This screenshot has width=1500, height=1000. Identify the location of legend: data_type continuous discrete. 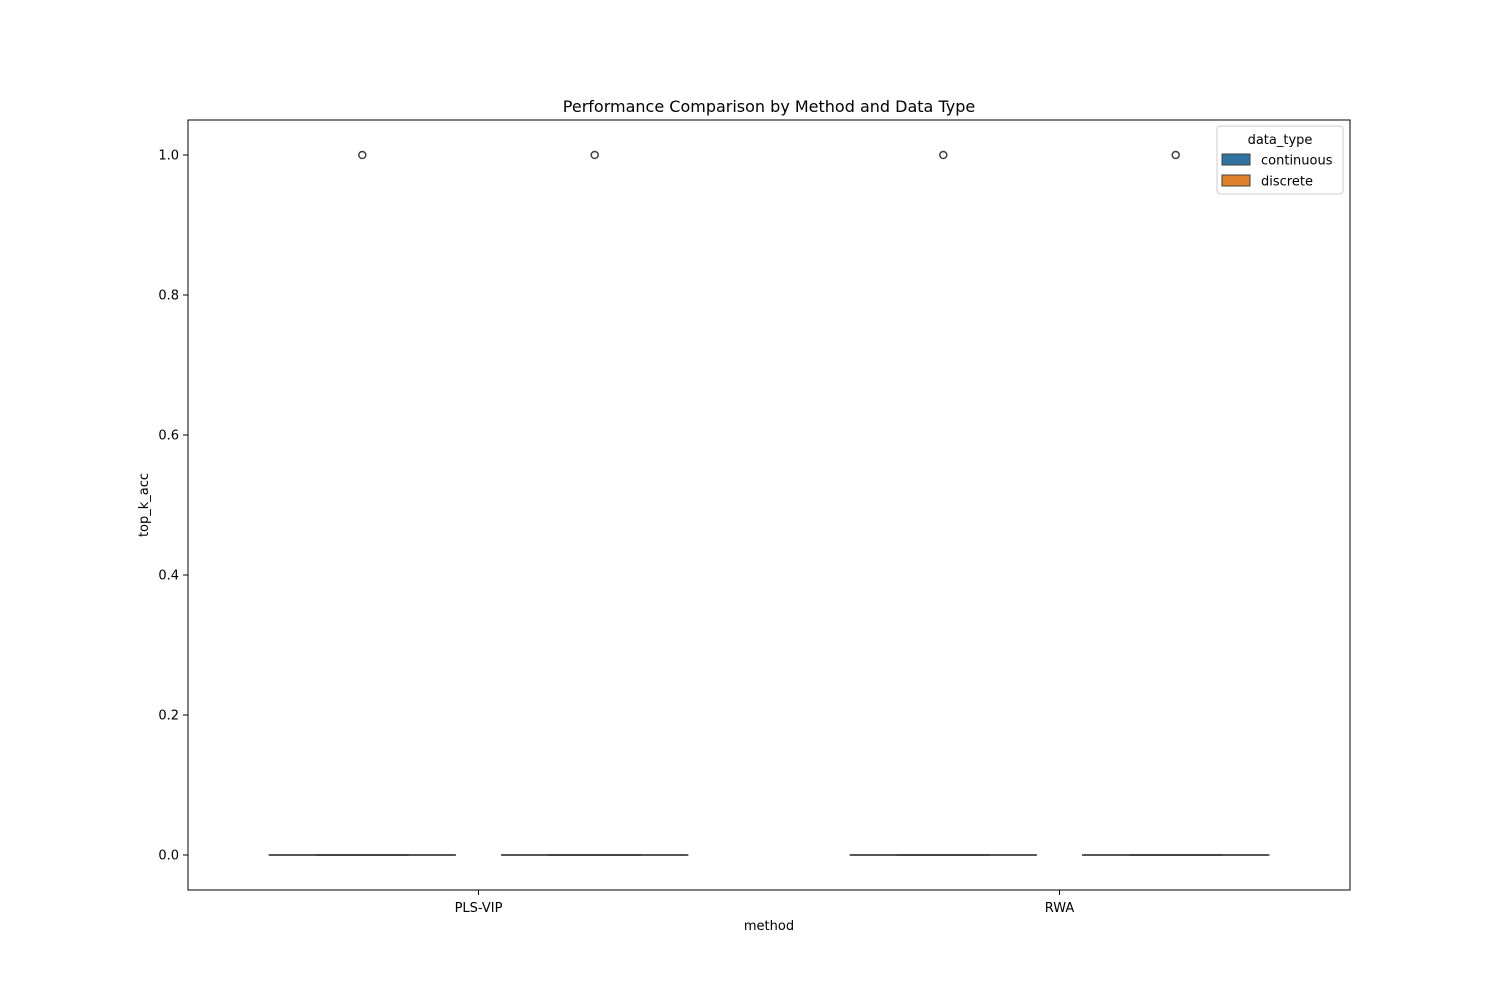
(1280, 160).